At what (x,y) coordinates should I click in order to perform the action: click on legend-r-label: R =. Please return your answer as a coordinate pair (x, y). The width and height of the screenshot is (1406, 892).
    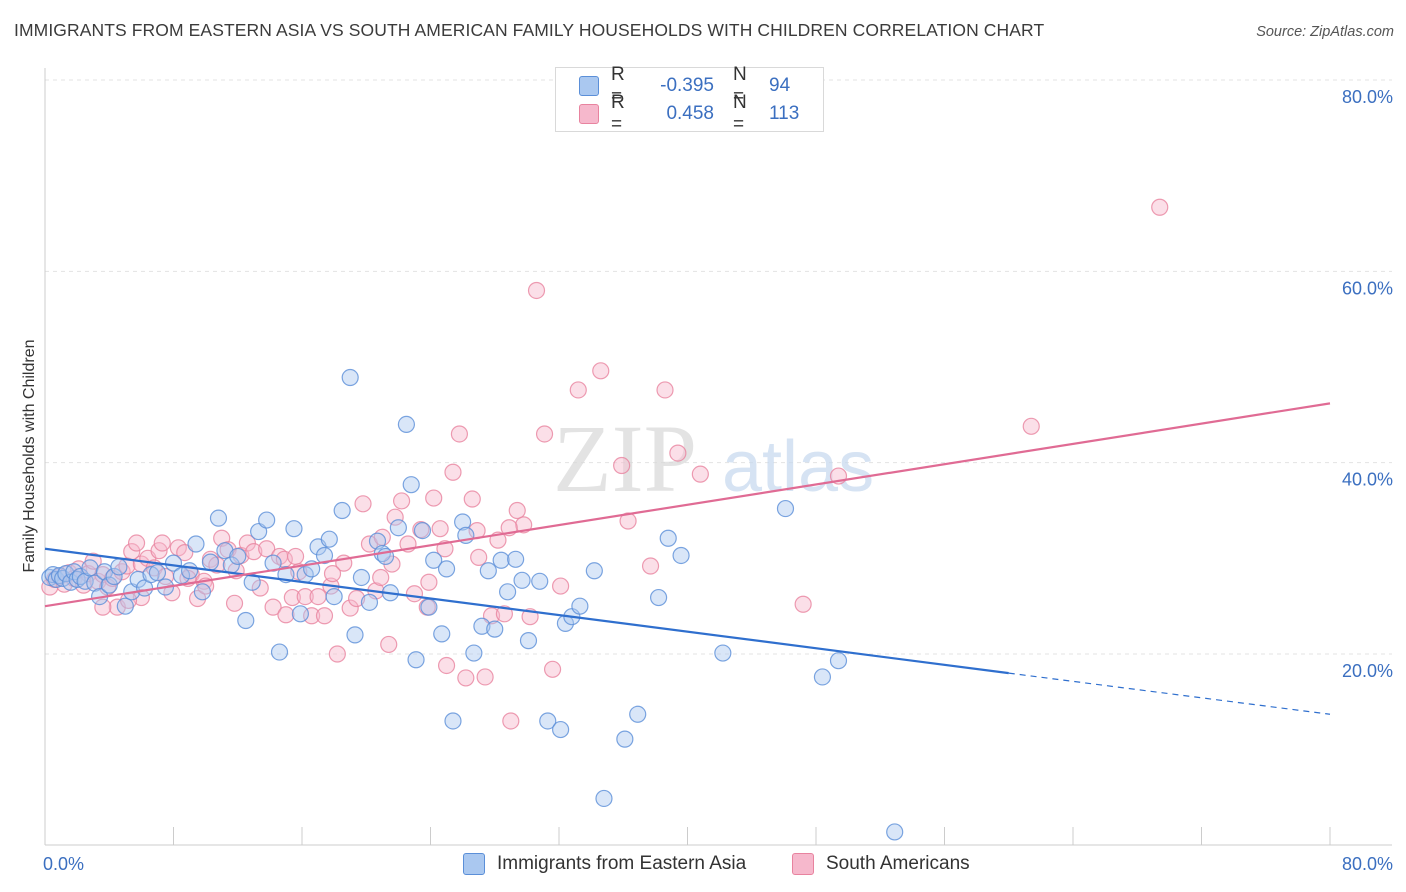
    Looking at the image, I should click on (618, 113).